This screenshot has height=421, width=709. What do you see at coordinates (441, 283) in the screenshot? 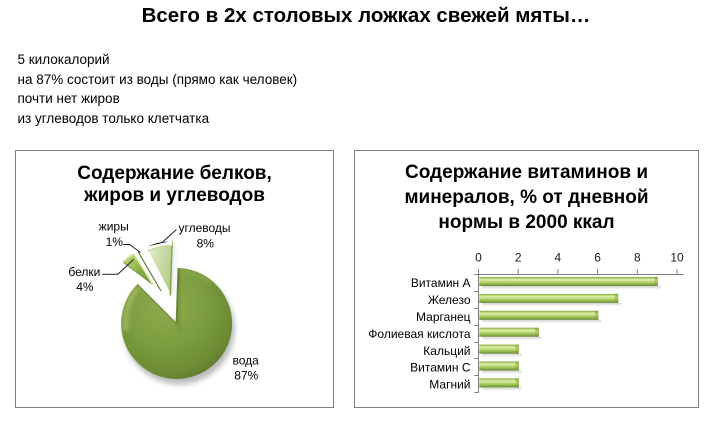
I see `svg-text: Витамин А` at bounding box center [441, 283].